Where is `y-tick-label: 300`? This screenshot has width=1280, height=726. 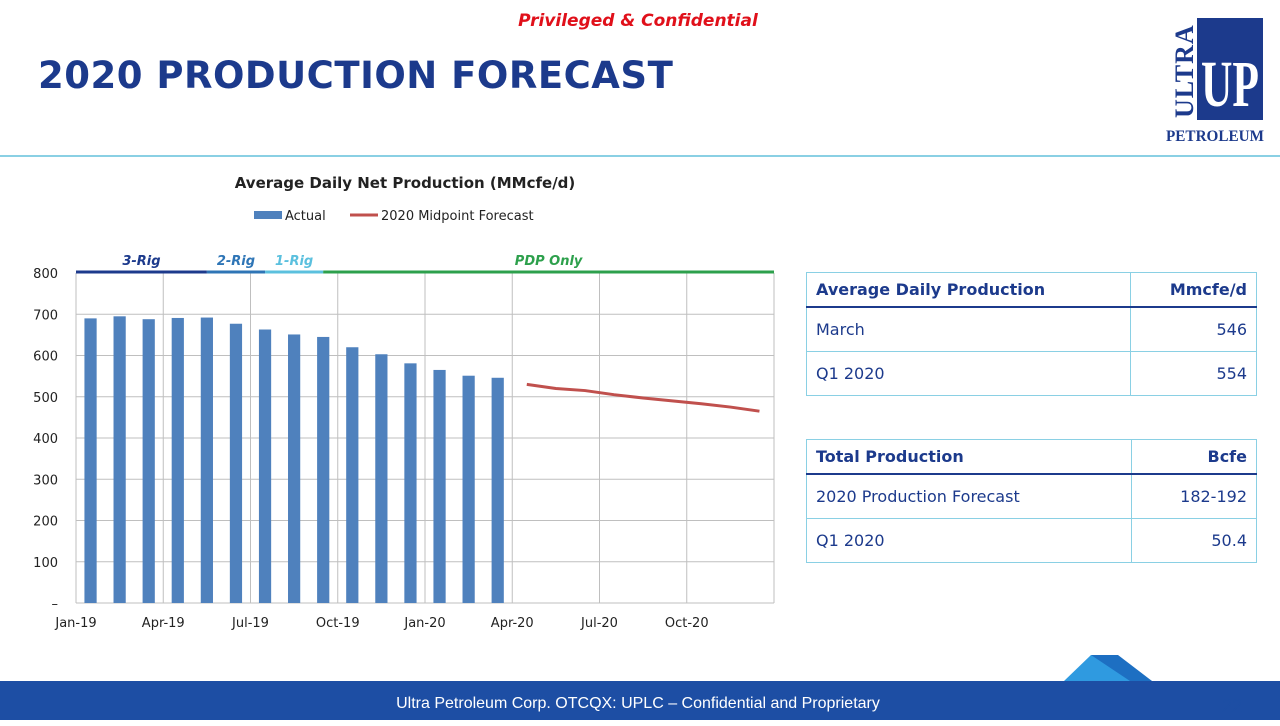 y-tick-label: 300 is located at coordinates (45, 480).